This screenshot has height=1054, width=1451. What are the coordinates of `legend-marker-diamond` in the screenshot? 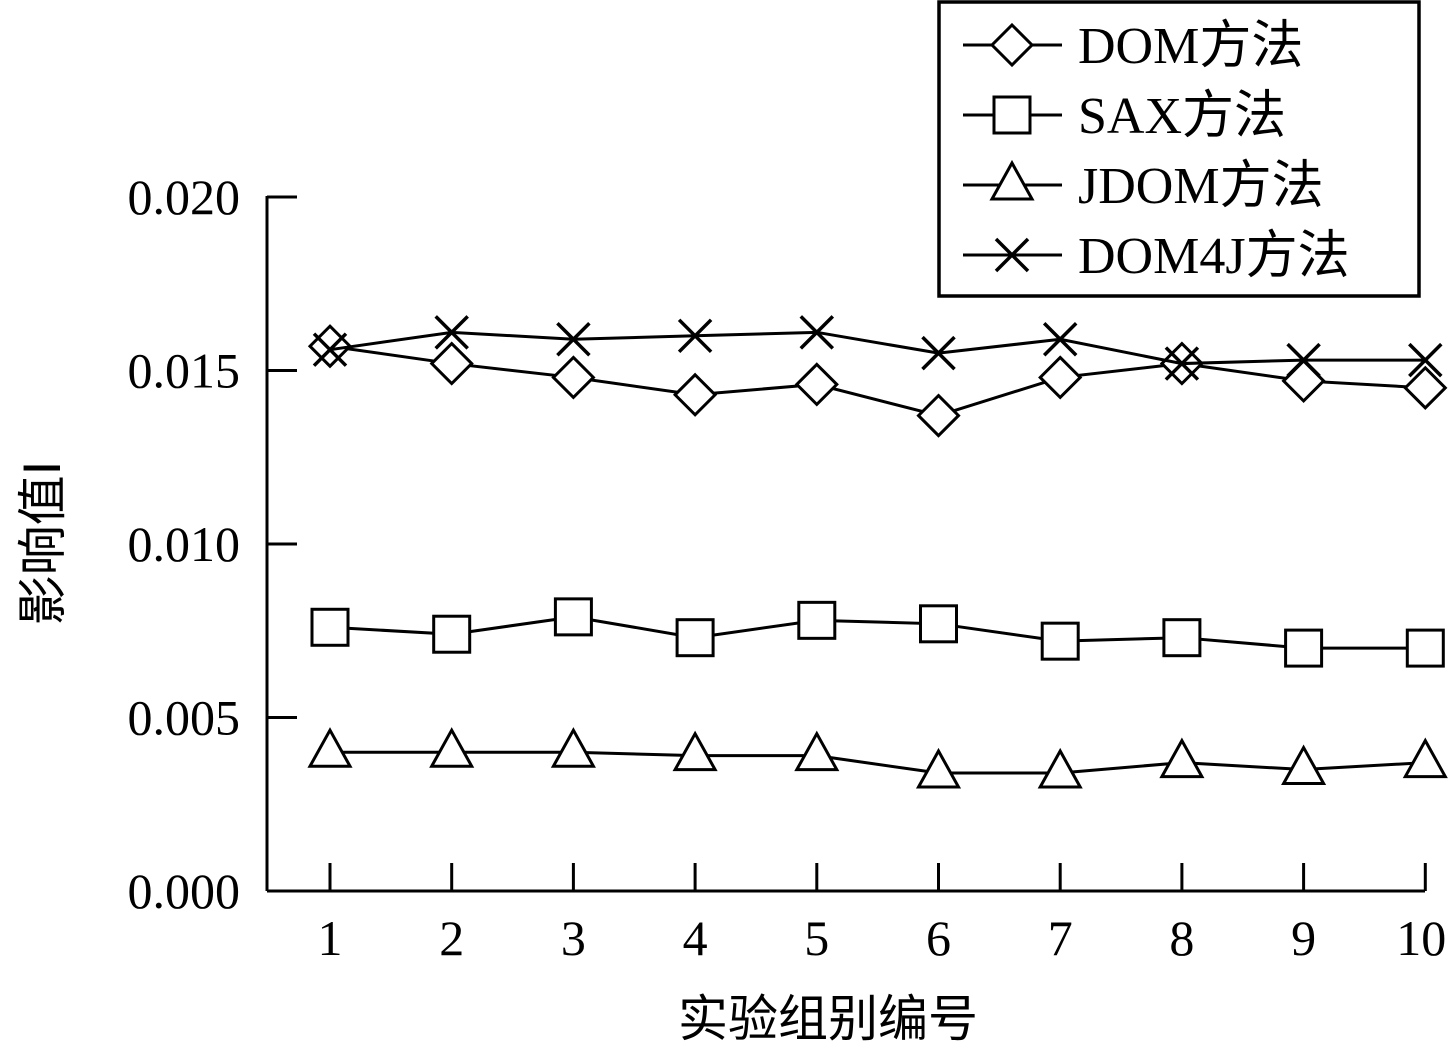 It's located at (1012, 45).